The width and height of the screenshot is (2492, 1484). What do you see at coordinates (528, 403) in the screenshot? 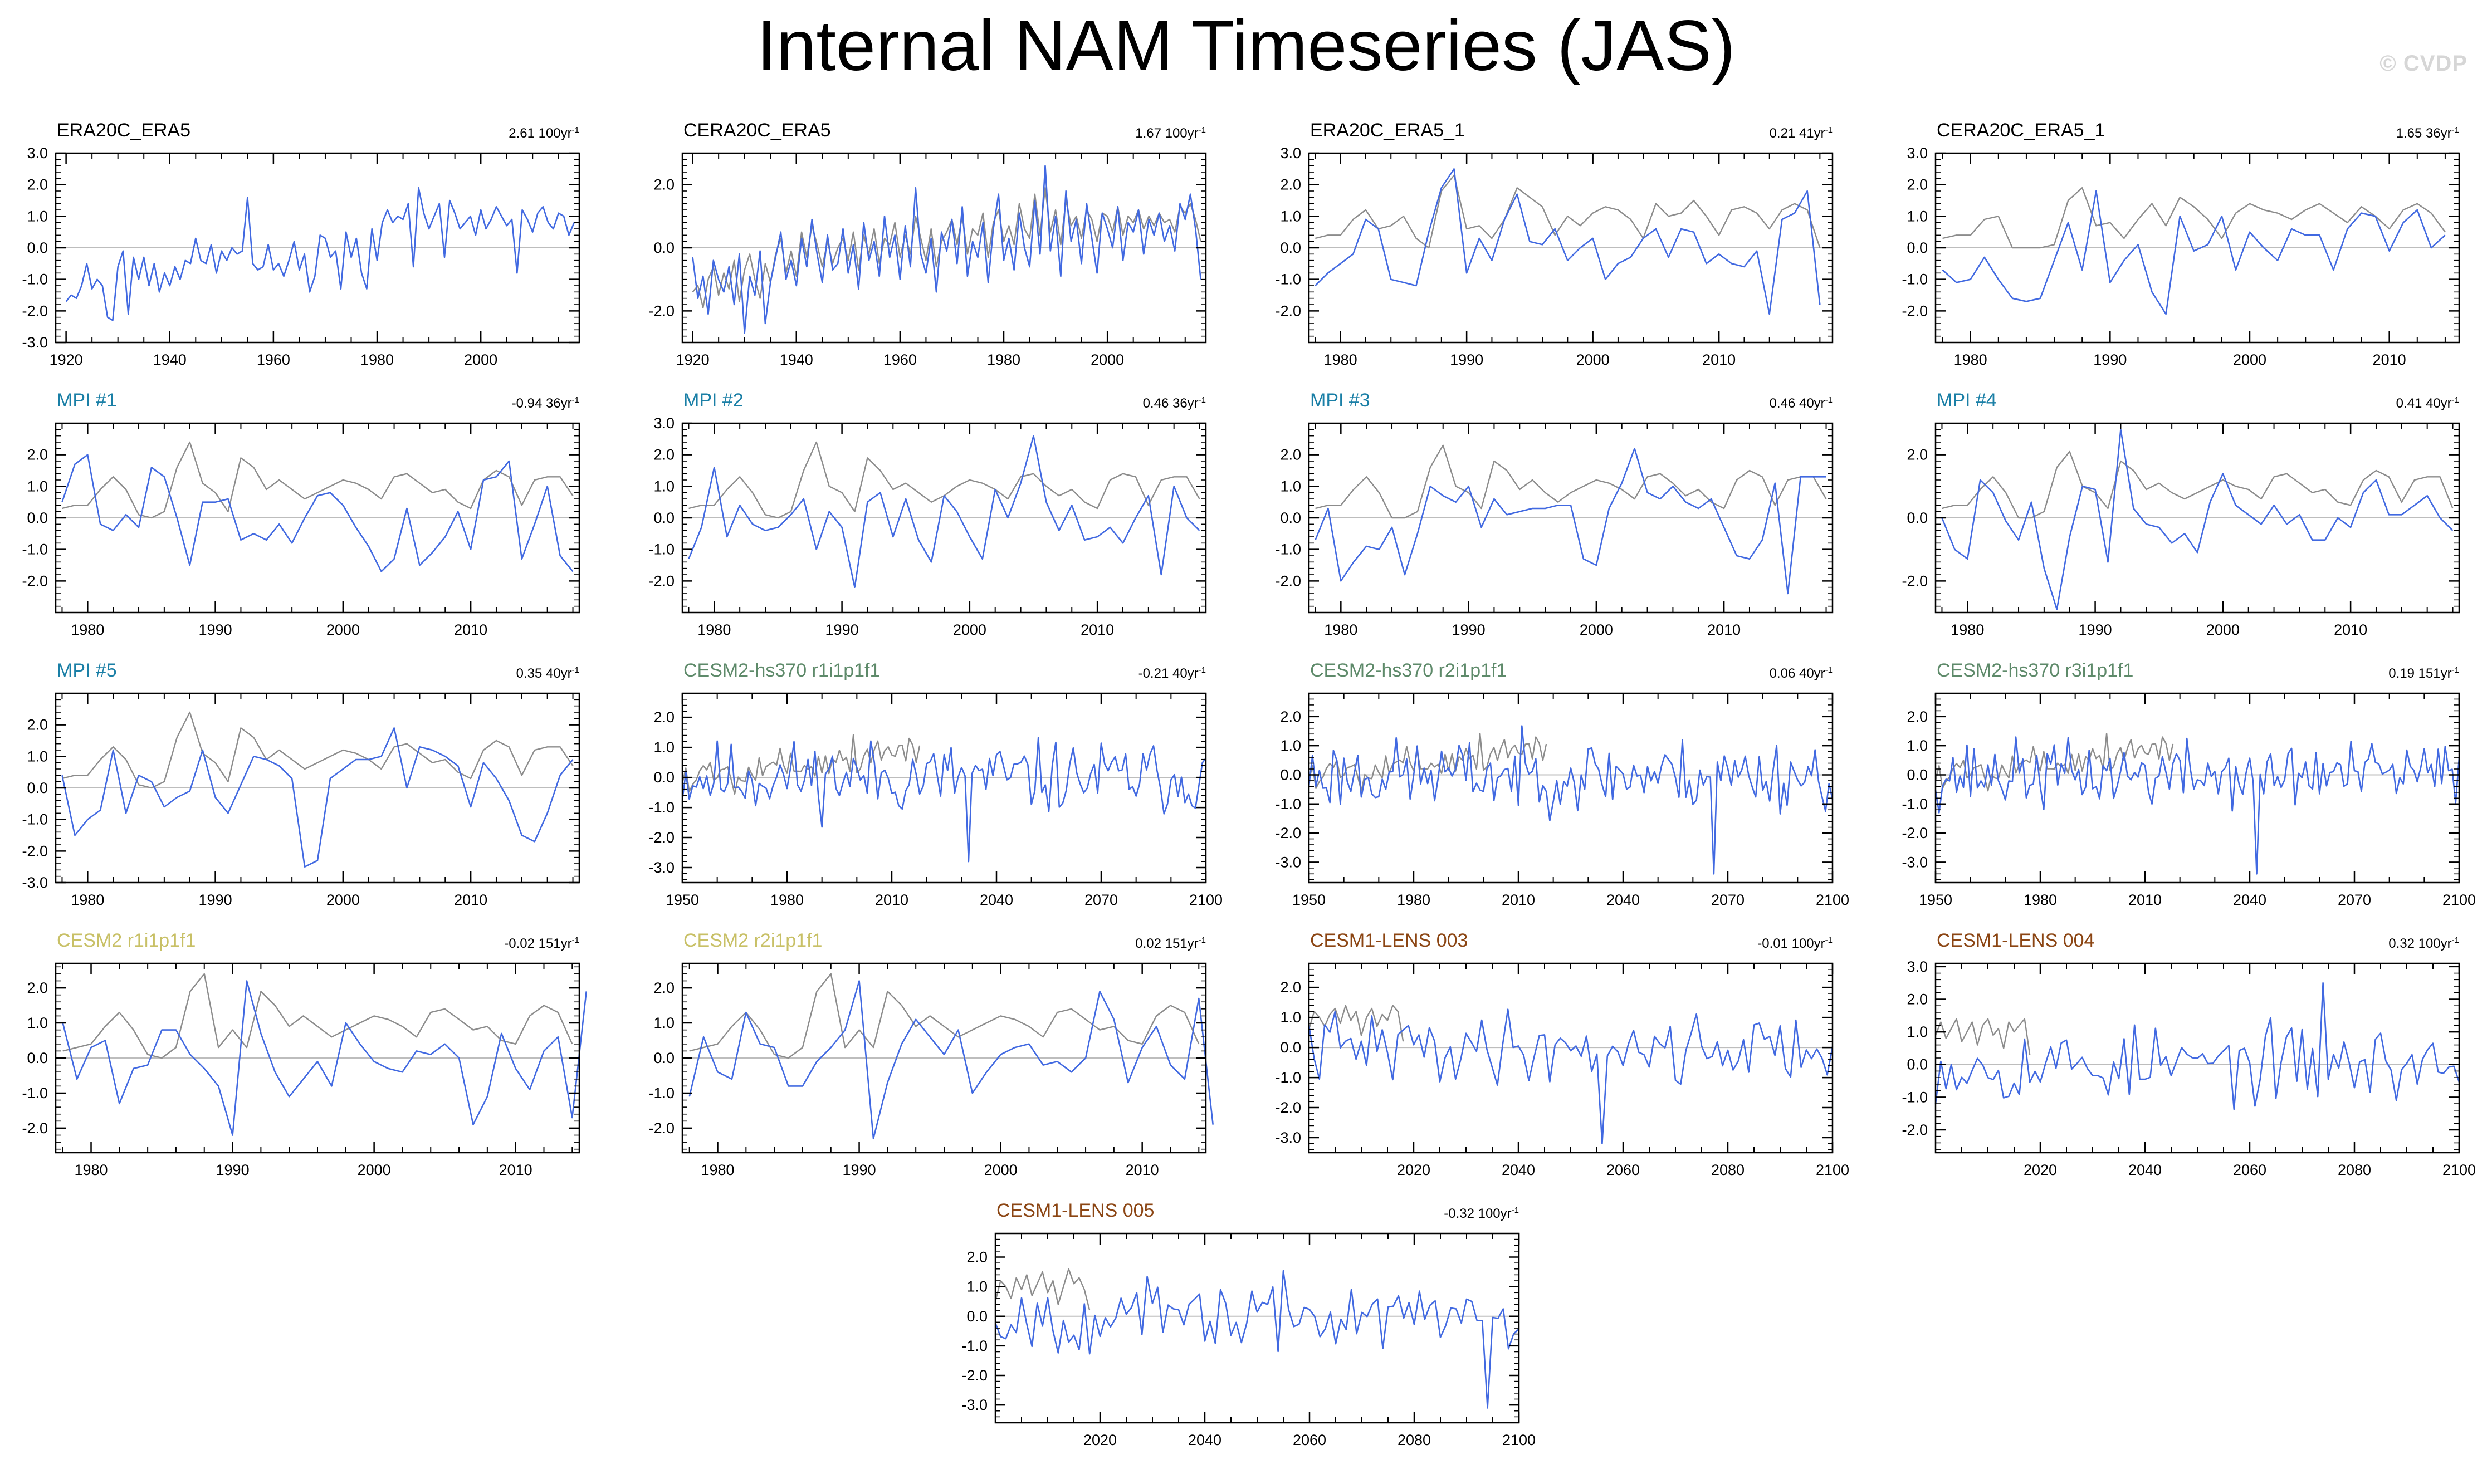
I see `trend-value: -0.94` at bounding box center [528, 403].